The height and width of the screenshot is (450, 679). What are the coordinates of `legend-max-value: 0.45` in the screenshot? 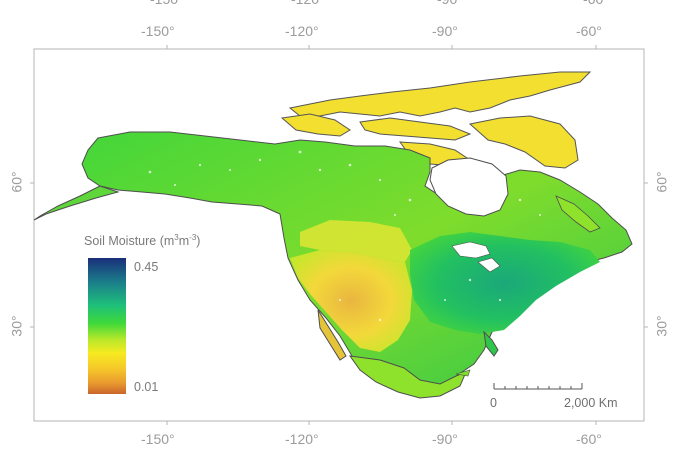 It's located at (146, 267).